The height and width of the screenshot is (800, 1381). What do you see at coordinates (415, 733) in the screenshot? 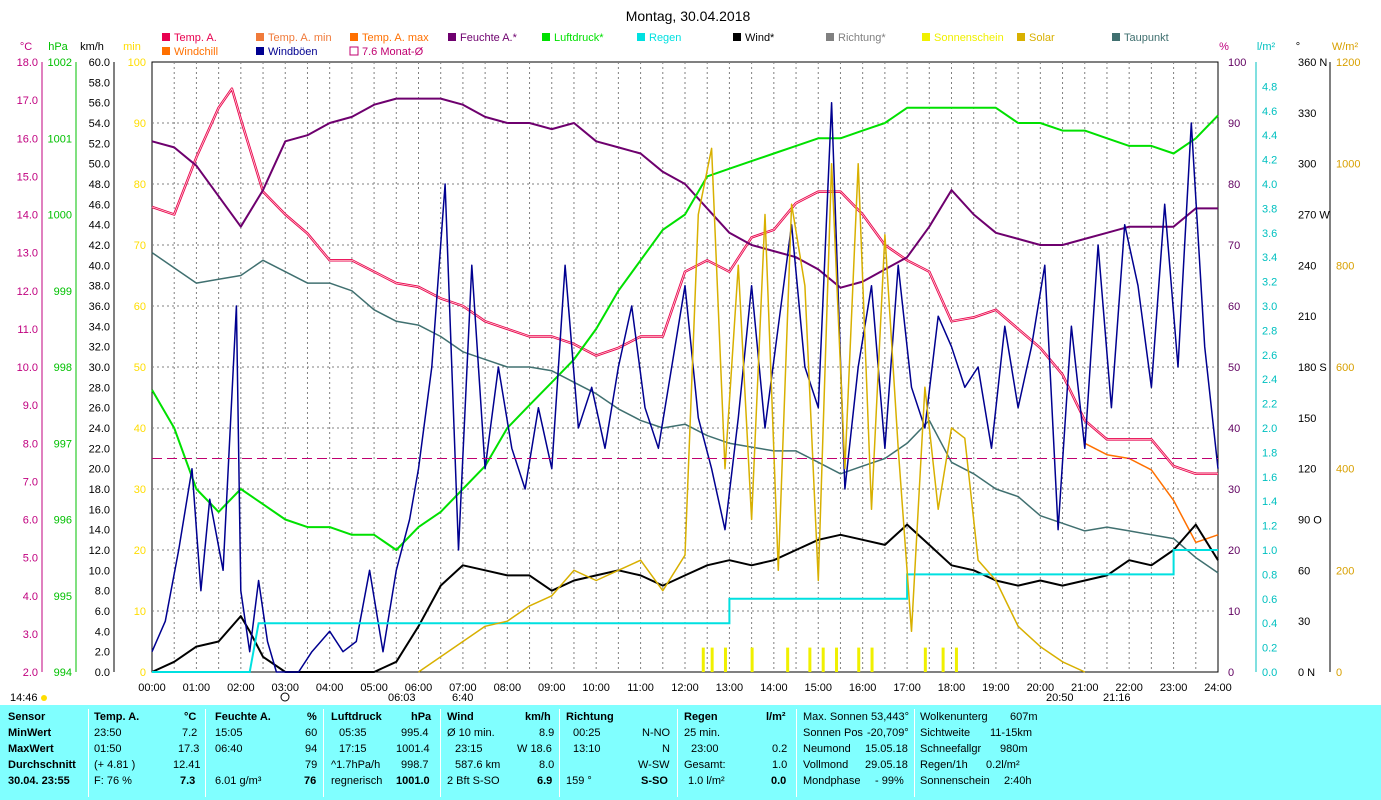
I see `press-min-value: 995.4` at bounding box center [415, 733].